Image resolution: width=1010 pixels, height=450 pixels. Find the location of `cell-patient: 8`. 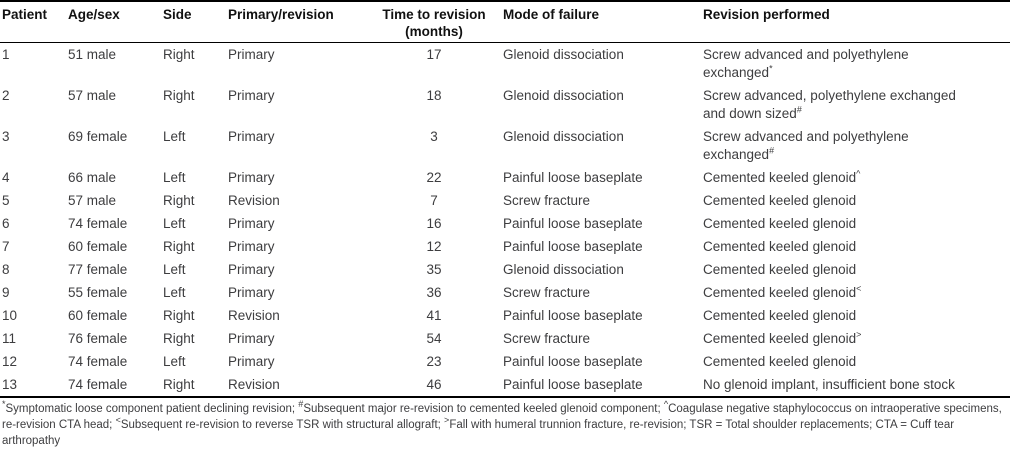

cell-patient: 8 is located at coordinates (6, 269).